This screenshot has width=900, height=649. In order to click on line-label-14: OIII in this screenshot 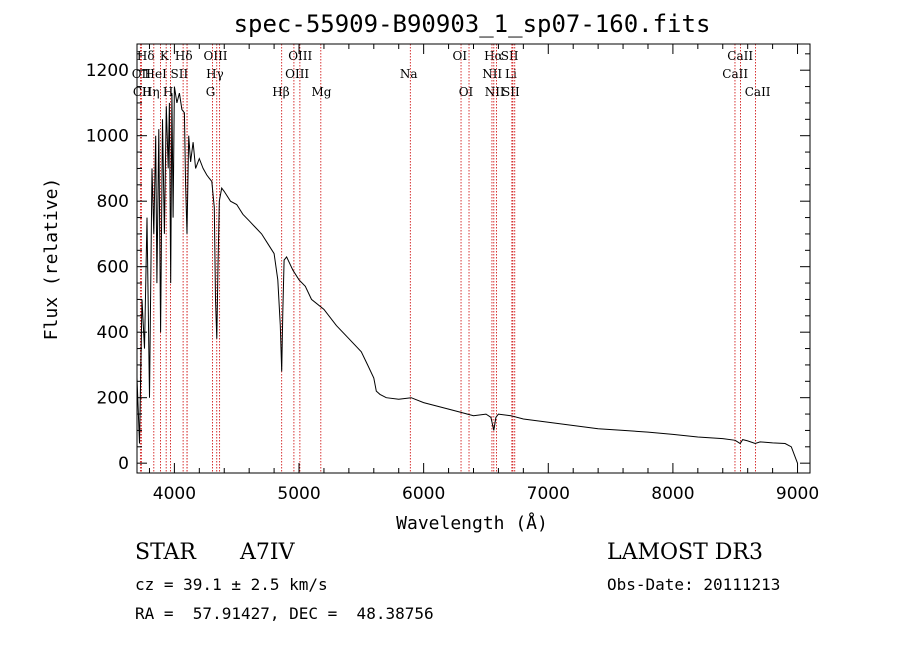, I will do `click(297, 74)`.